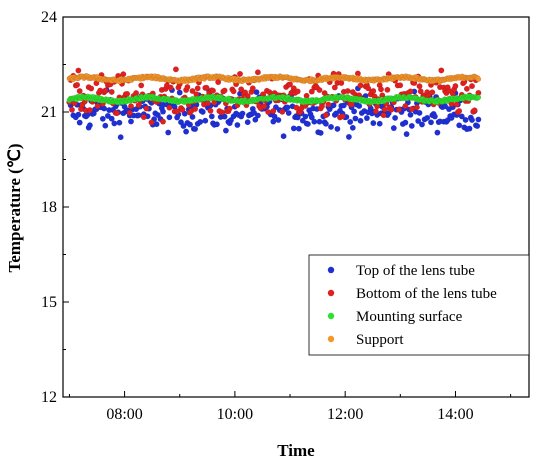 Image resolution: width=550 pixels, height=463 pixels. I want to click on x-axis-title: Time, so click(296, 450).